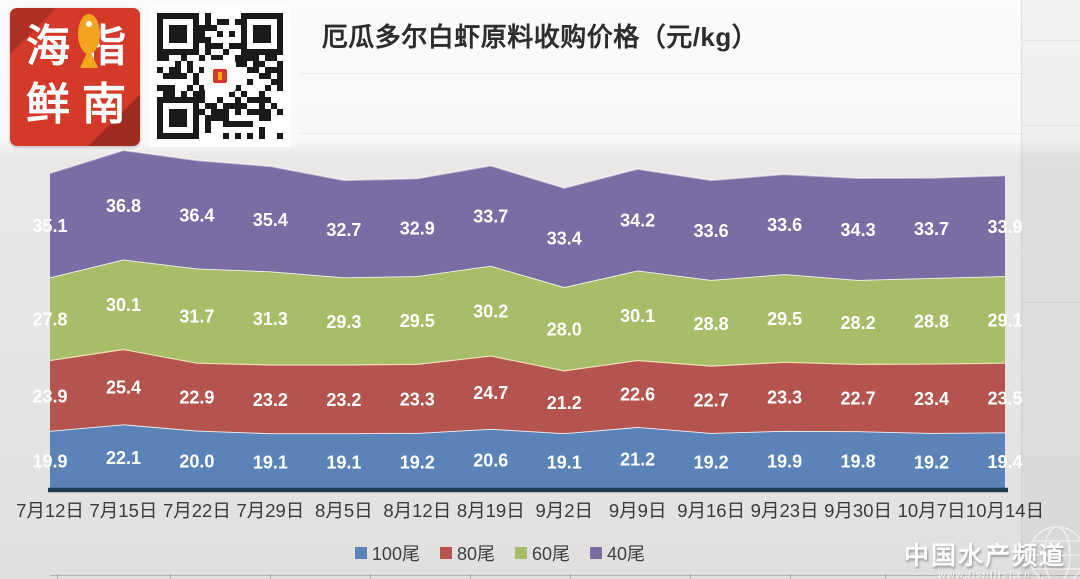 Image resolution: width=1080 pixels, height=579 pixels. What do you see at coordinates (638, 510) in the screenshot?
I see `x-tick-label: 9月9日` at bounding box center [638, 510].